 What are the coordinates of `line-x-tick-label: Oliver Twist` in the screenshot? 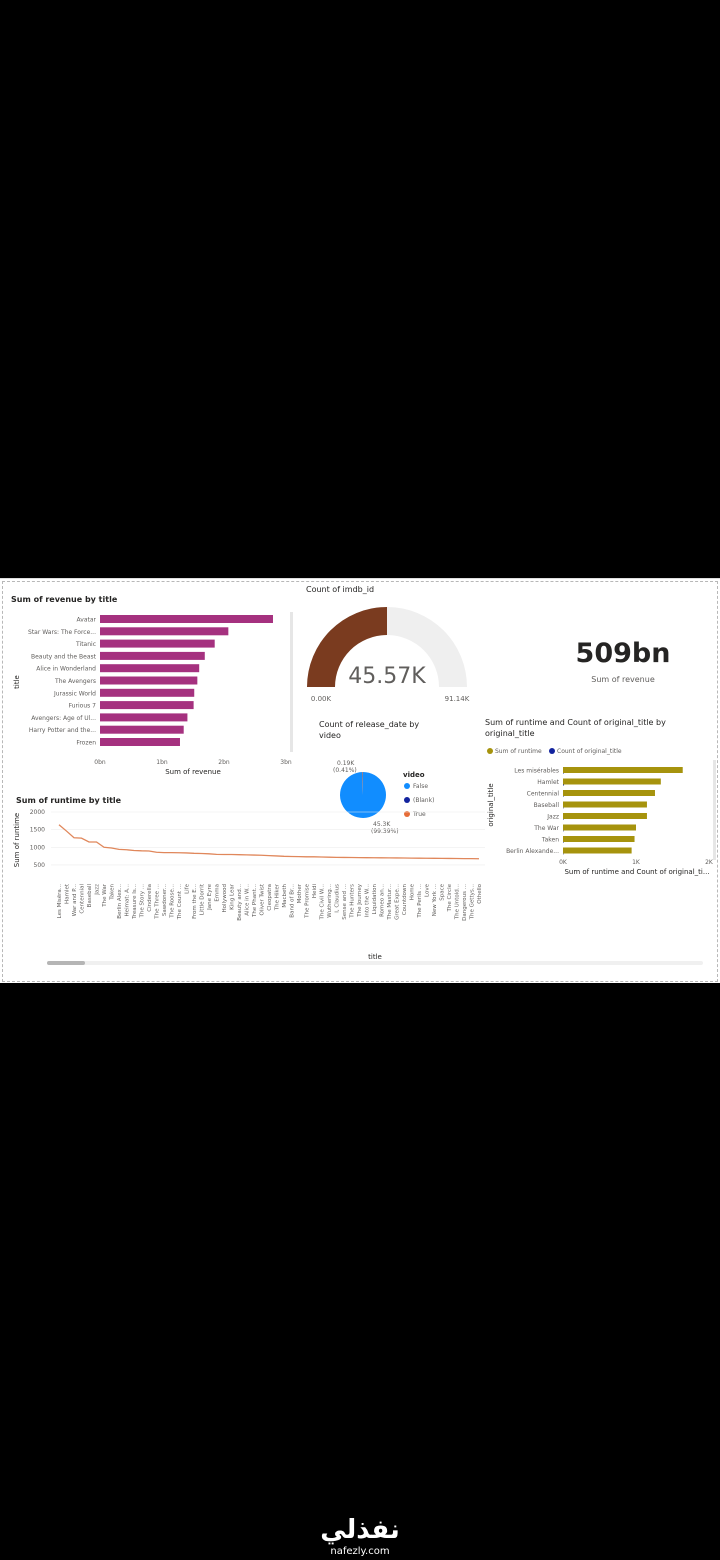 It's located at (263, 899).